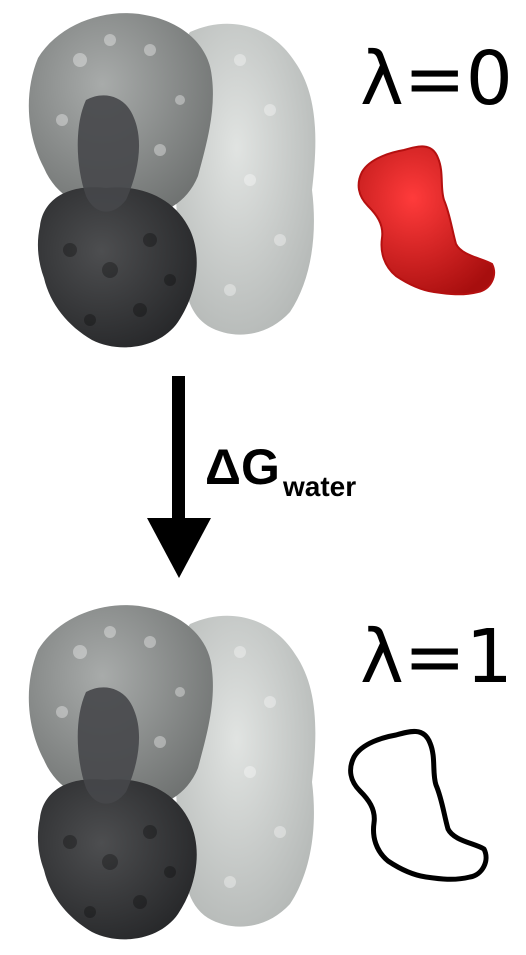 This screenshot has height=955, width=526. Describe the element at coordinates (418, 805) in the screenshot. I see `ligand-decoupled-outline` at that location.